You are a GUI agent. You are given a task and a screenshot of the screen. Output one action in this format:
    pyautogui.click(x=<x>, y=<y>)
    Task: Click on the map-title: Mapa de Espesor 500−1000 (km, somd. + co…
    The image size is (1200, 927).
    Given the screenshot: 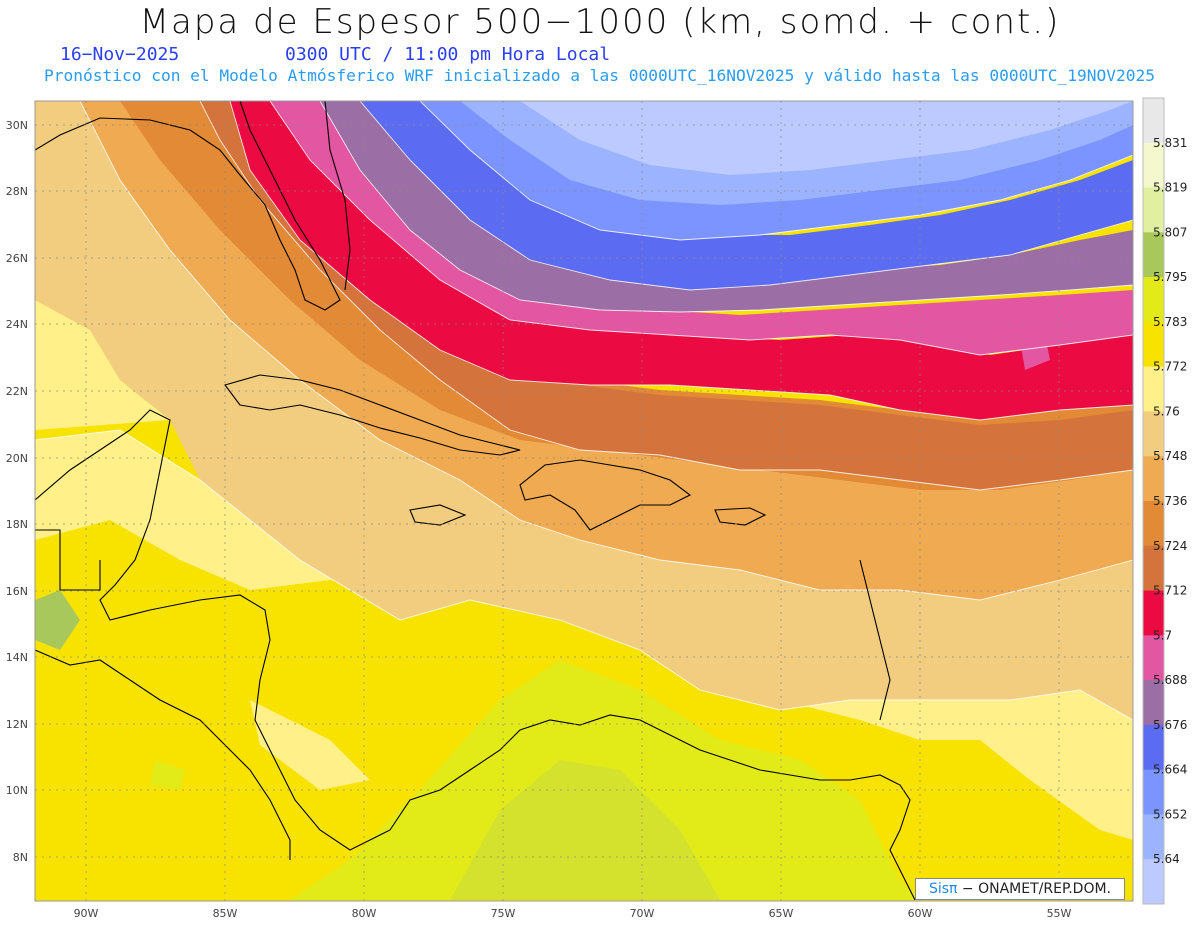 What is the action you would take?
    pyautogui.click(x=600, y=22)
    